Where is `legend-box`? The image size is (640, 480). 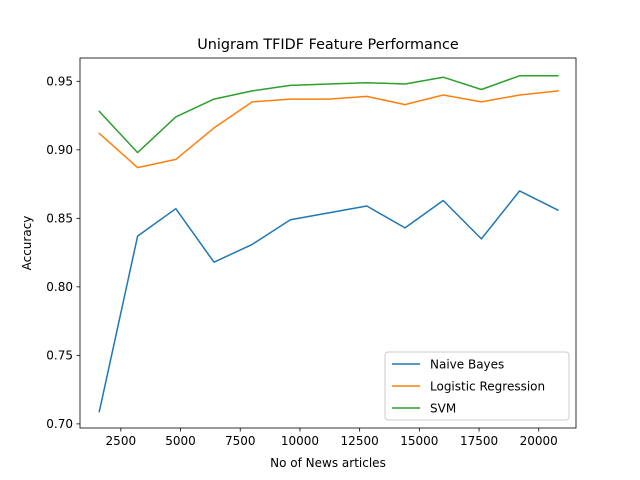 legend-box is located at coordinates (477, 386).